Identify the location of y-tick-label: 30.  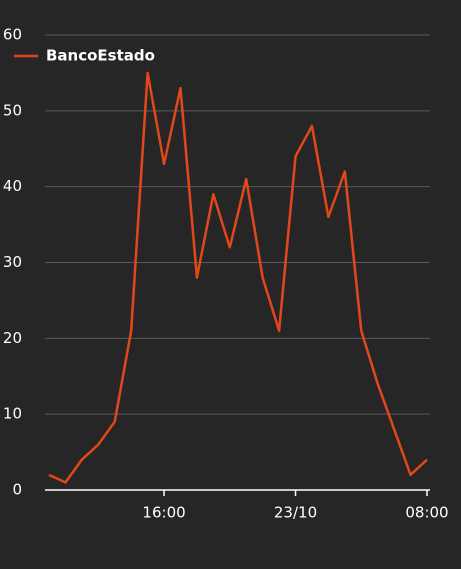
(12, 262).